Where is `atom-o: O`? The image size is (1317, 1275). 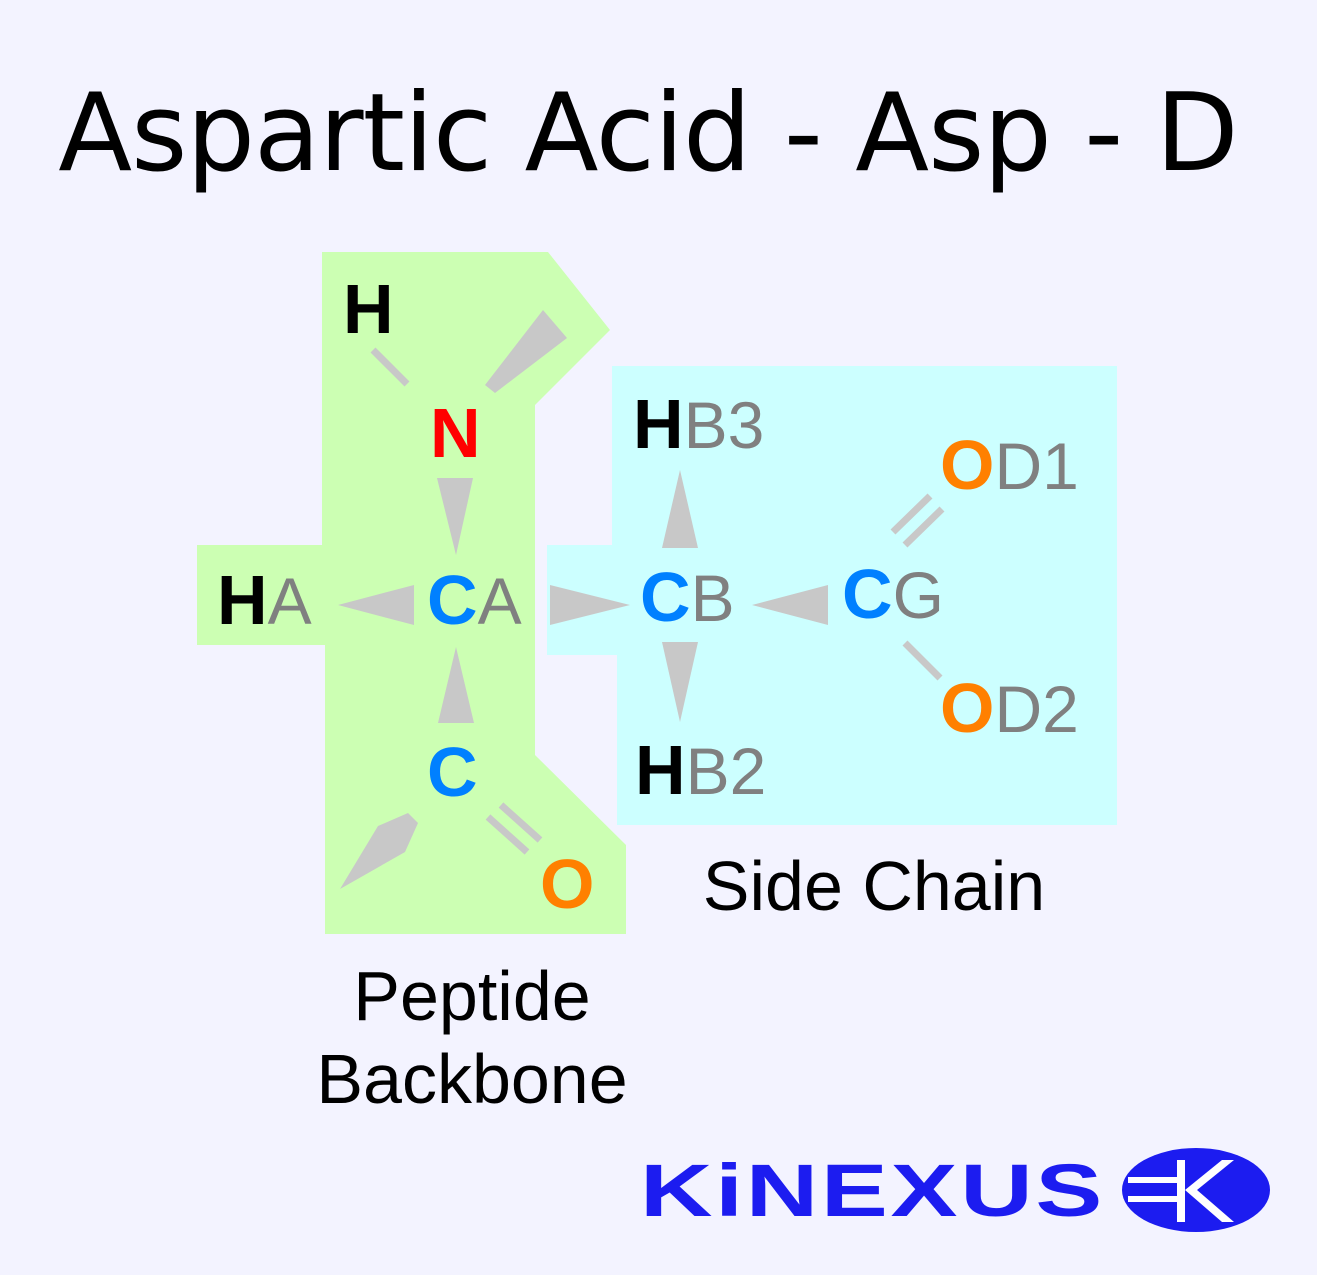
atom-o: O is located at coordinates (567, 884).